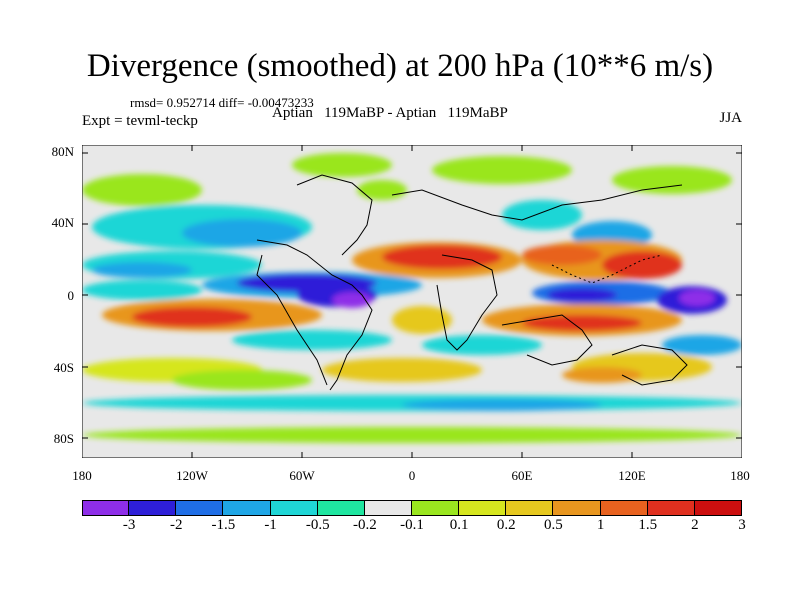 The width and height of the screenshot is (800, 600). What do you see at coordinates (522, 475) in the screenshot?
I see `lon-label-60e: 60E` at bounding box center [522, 475].